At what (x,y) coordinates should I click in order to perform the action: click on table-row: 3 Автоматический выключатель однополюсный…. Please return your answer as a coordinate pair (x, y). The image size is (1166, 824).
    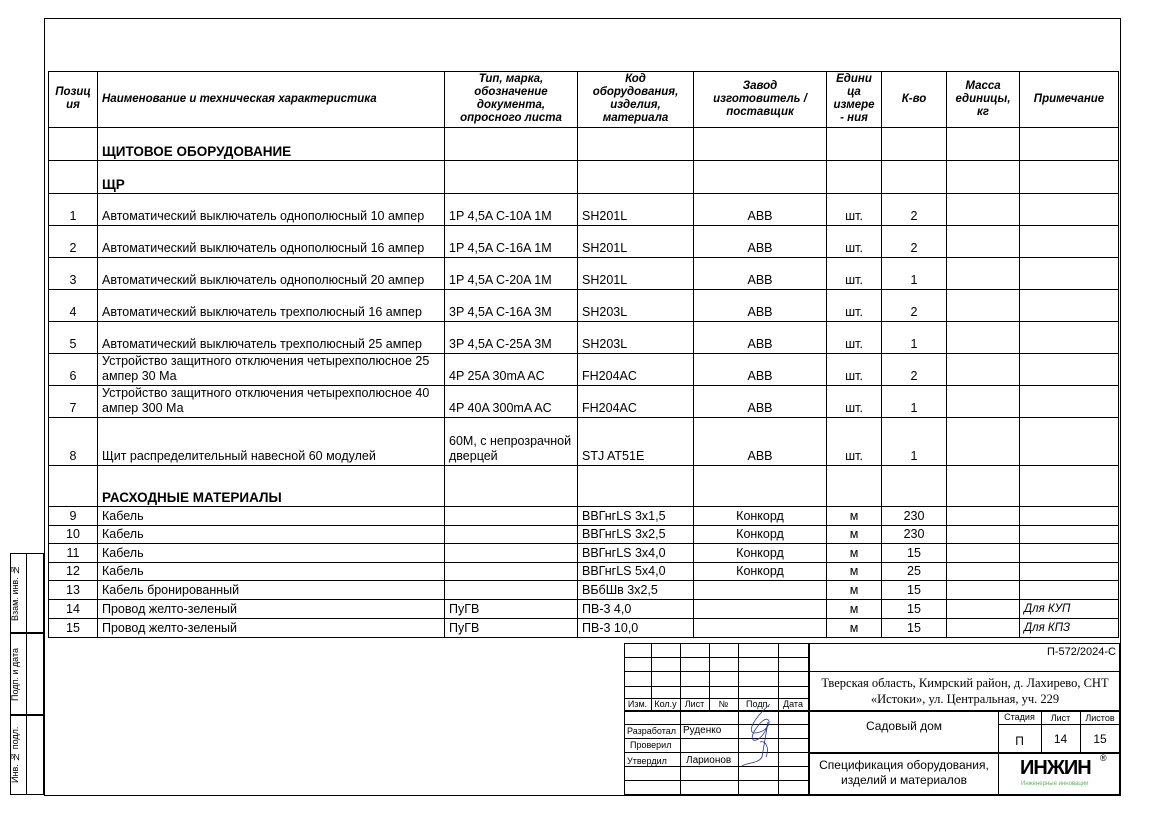
    Looking at the image, I should click on (583, 273).